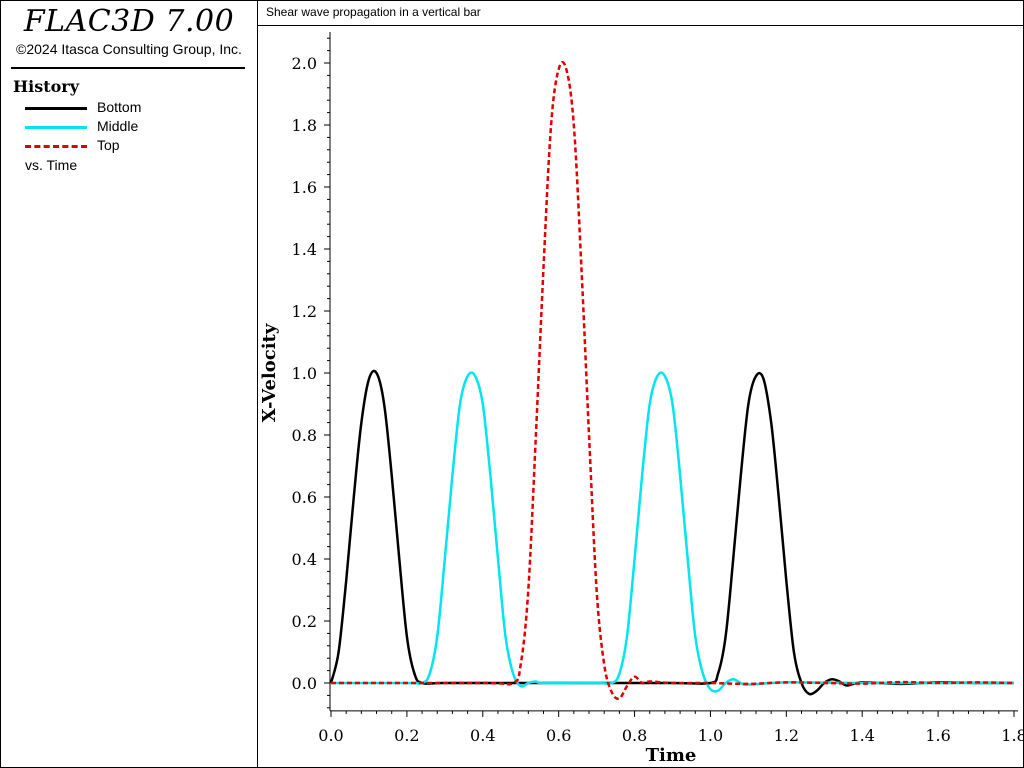 The height and width of the screenshot is (768, 1024). What do you see at coordinates (861, 735) in the screenshot?
I see `x-tick-label: 1.4` at bounding box center [861, 735].